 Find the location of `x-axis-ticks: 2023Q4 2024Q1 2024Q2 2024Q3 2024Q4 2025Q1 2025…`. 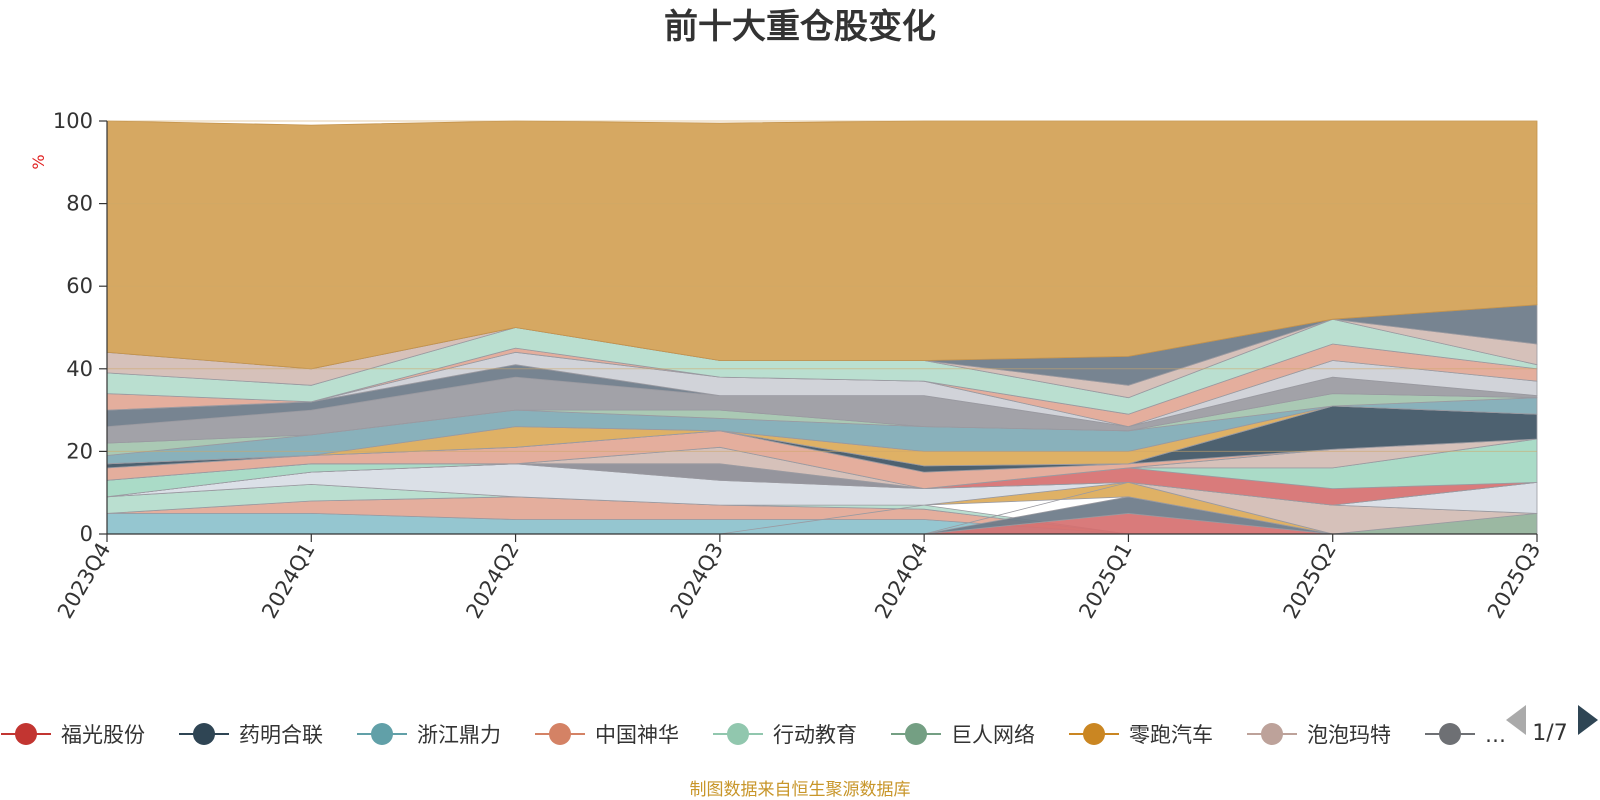

x-axis-ticks: 2023Q4 2024Q1 2024Q2 2024Q3 2024Q4 2025Q1 2025… is located at coordinates (799, 578).